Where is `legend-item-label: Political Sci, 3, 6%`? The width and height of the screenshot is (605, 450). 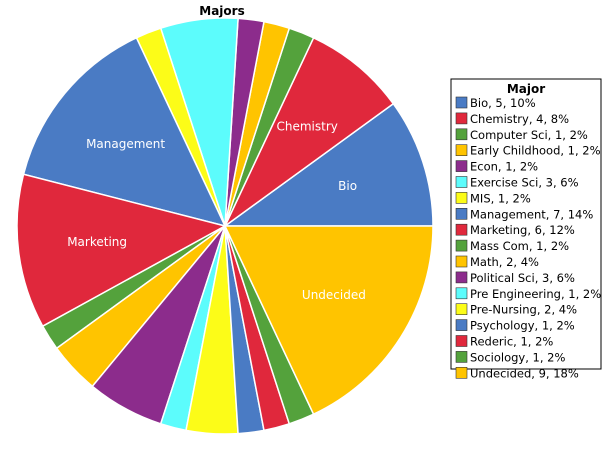
legend-item-label: Political Sci, 3, 6% is located at coordinates (522, 278).